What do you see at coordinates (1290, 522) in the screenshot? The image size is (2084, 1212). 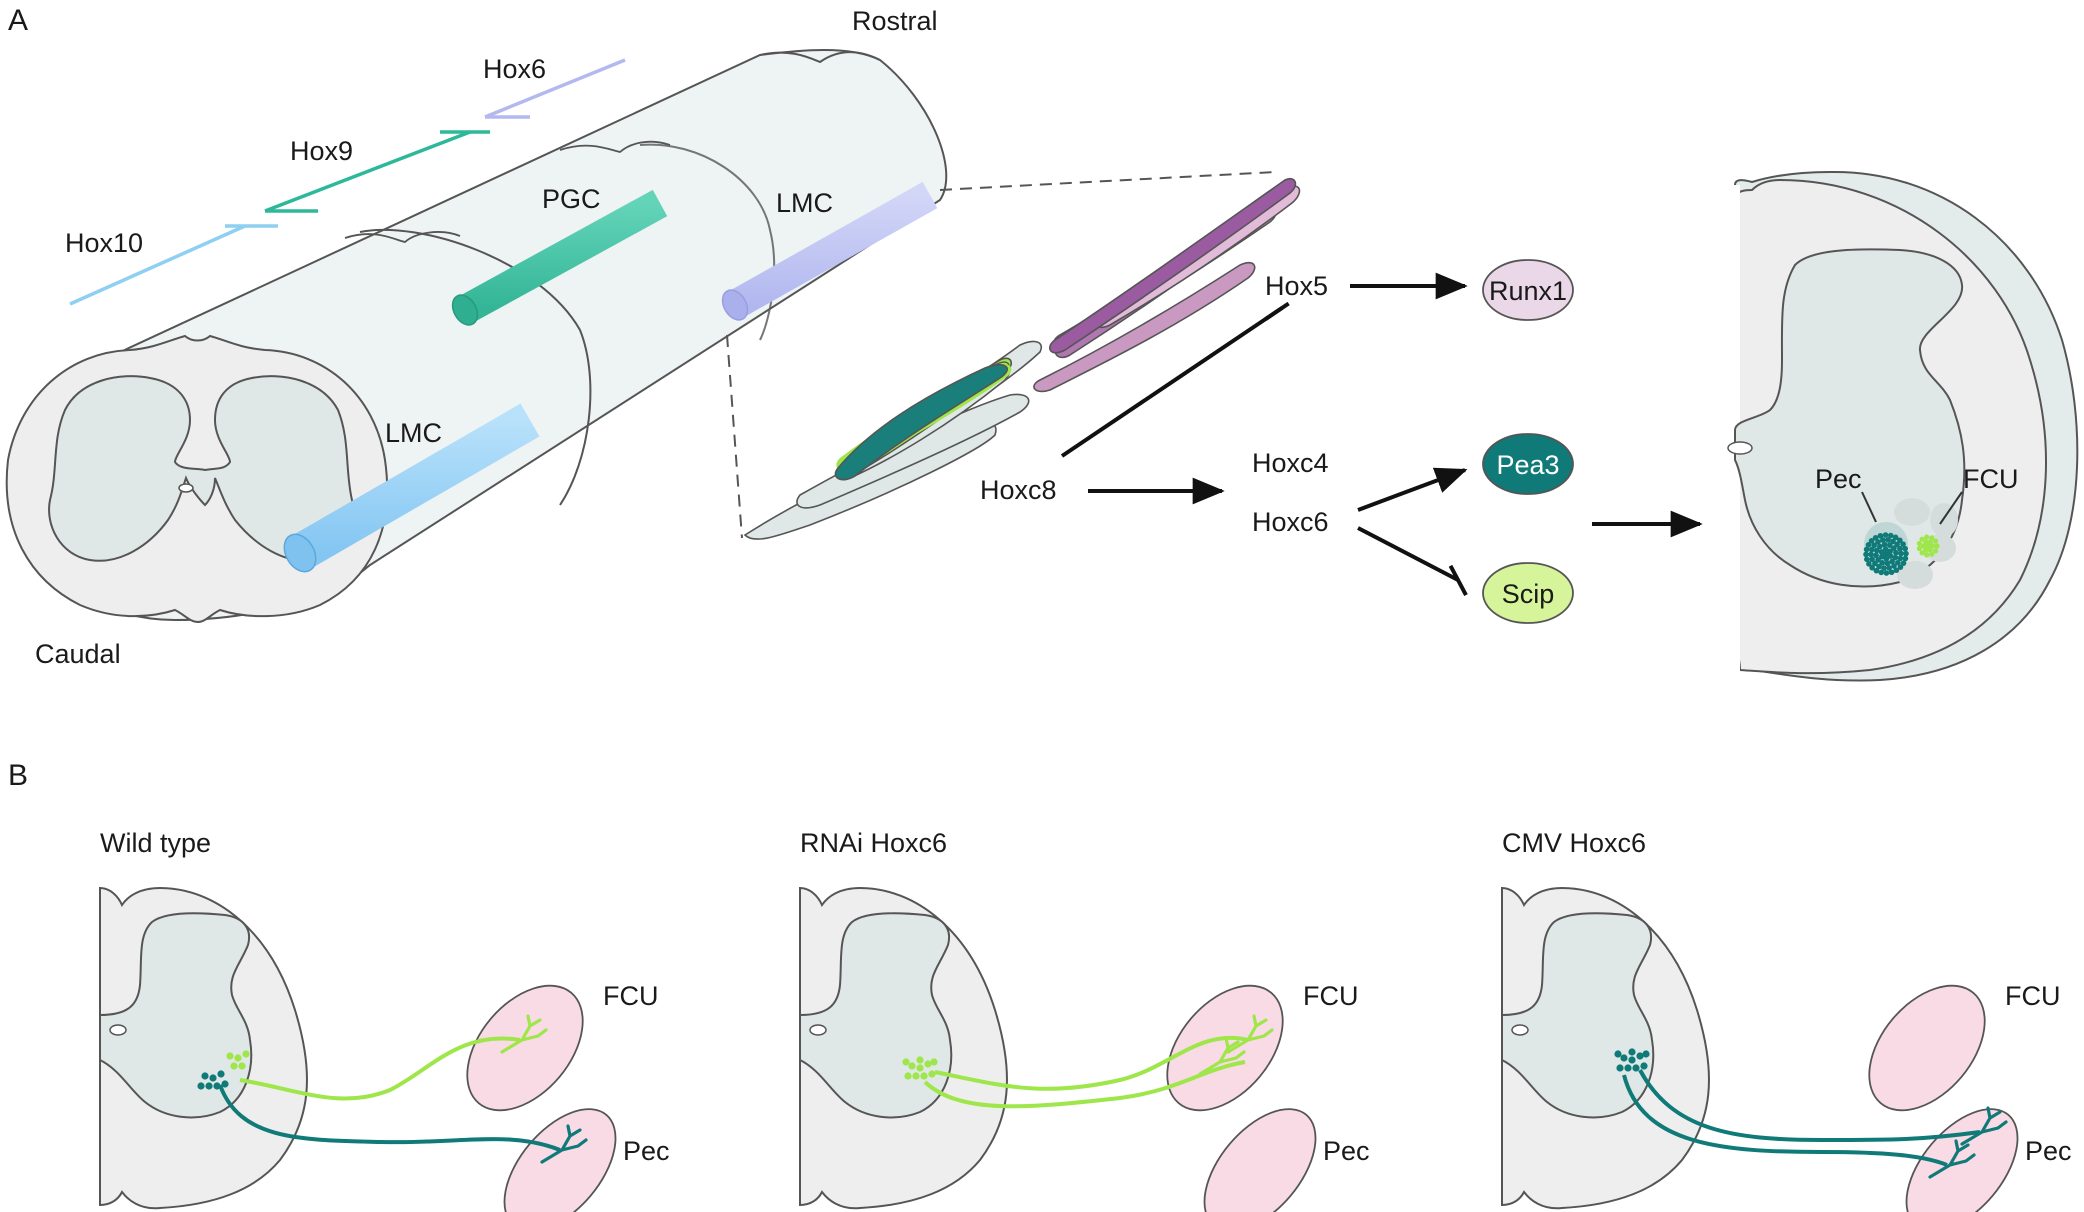 I see `hoxc6-label: Hoxc6` at bounding box center [1290, 522].